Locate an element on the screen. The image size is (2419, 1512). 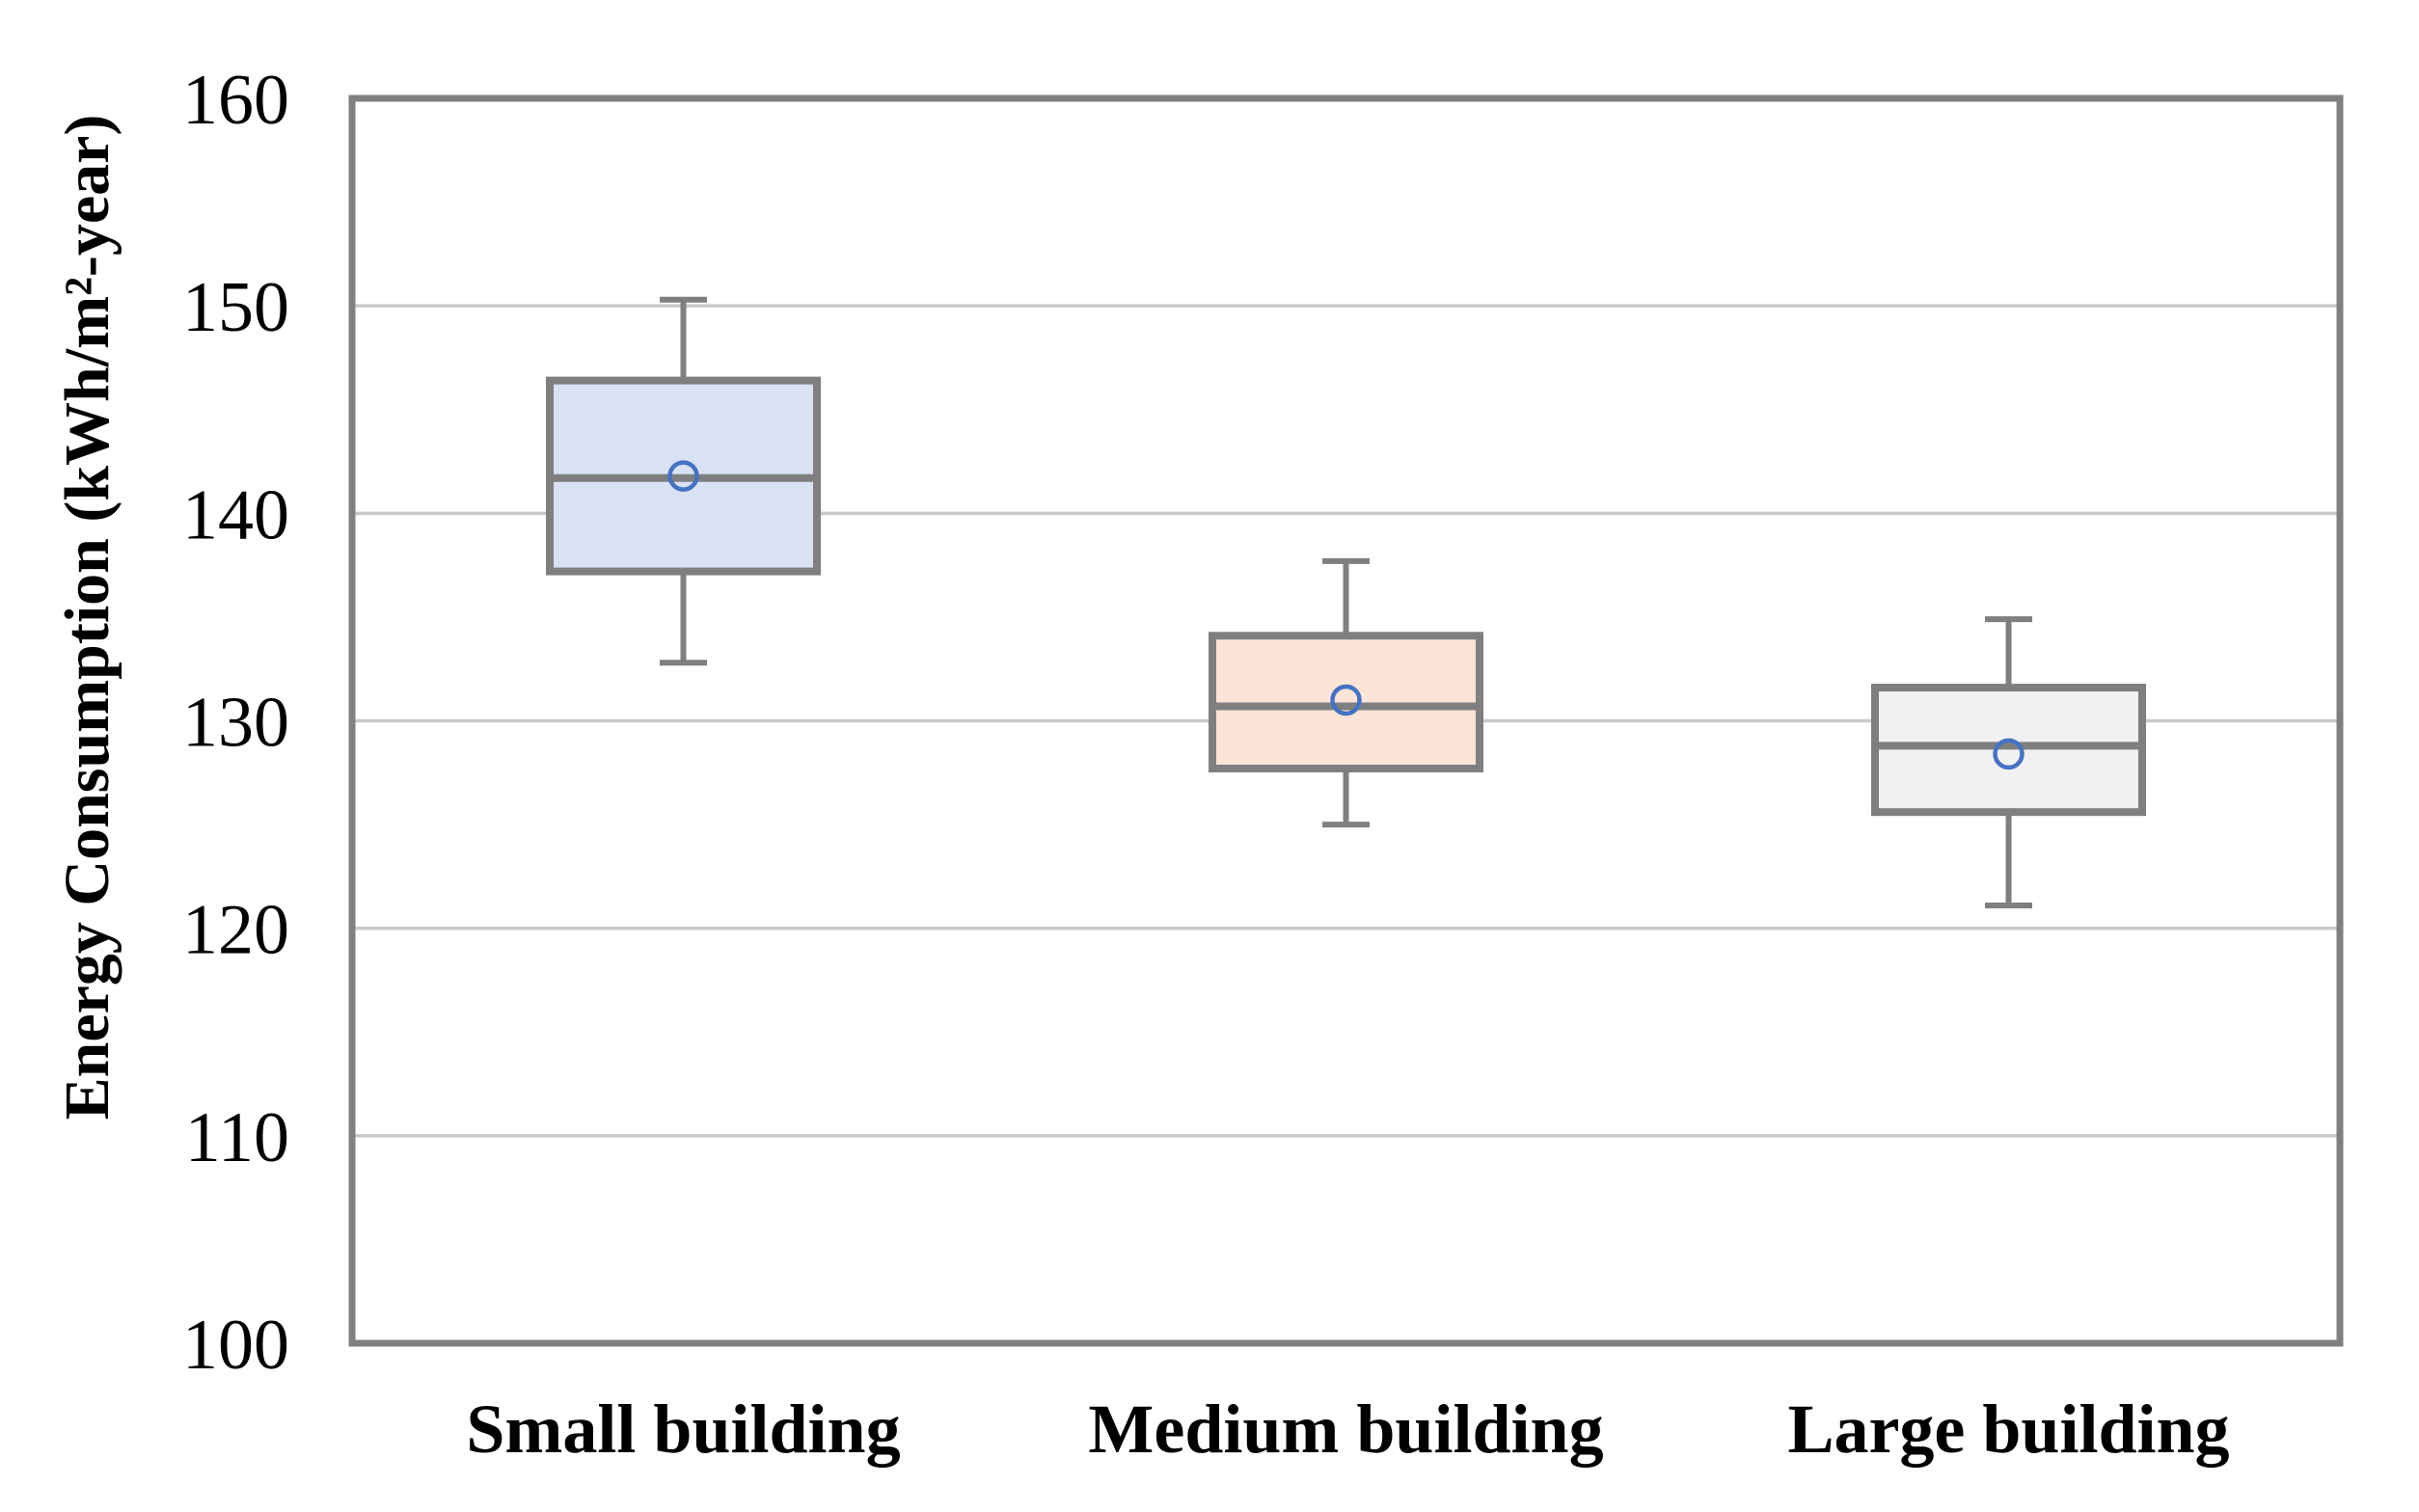
y-tick-label-110: 110 is located at coordinates (237, 1137).